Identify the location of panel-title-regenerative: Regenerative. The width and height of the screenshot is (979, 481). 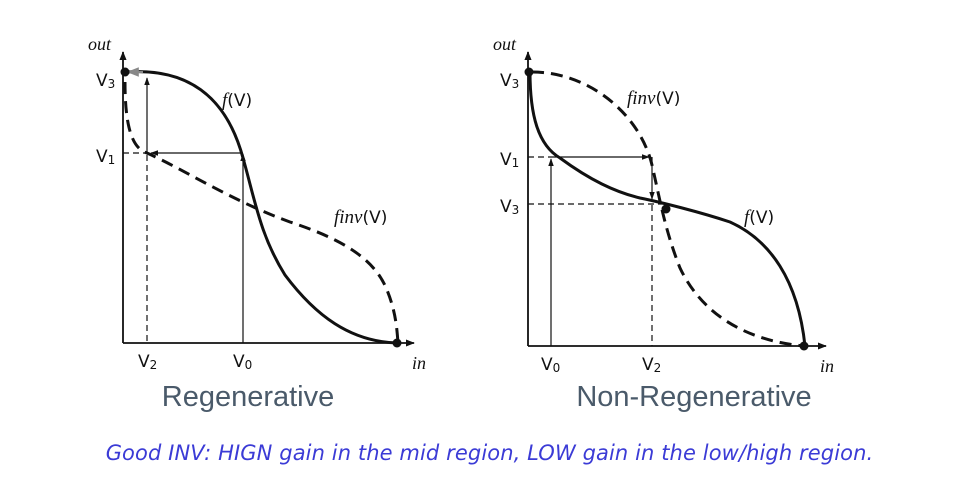
(248, 397).